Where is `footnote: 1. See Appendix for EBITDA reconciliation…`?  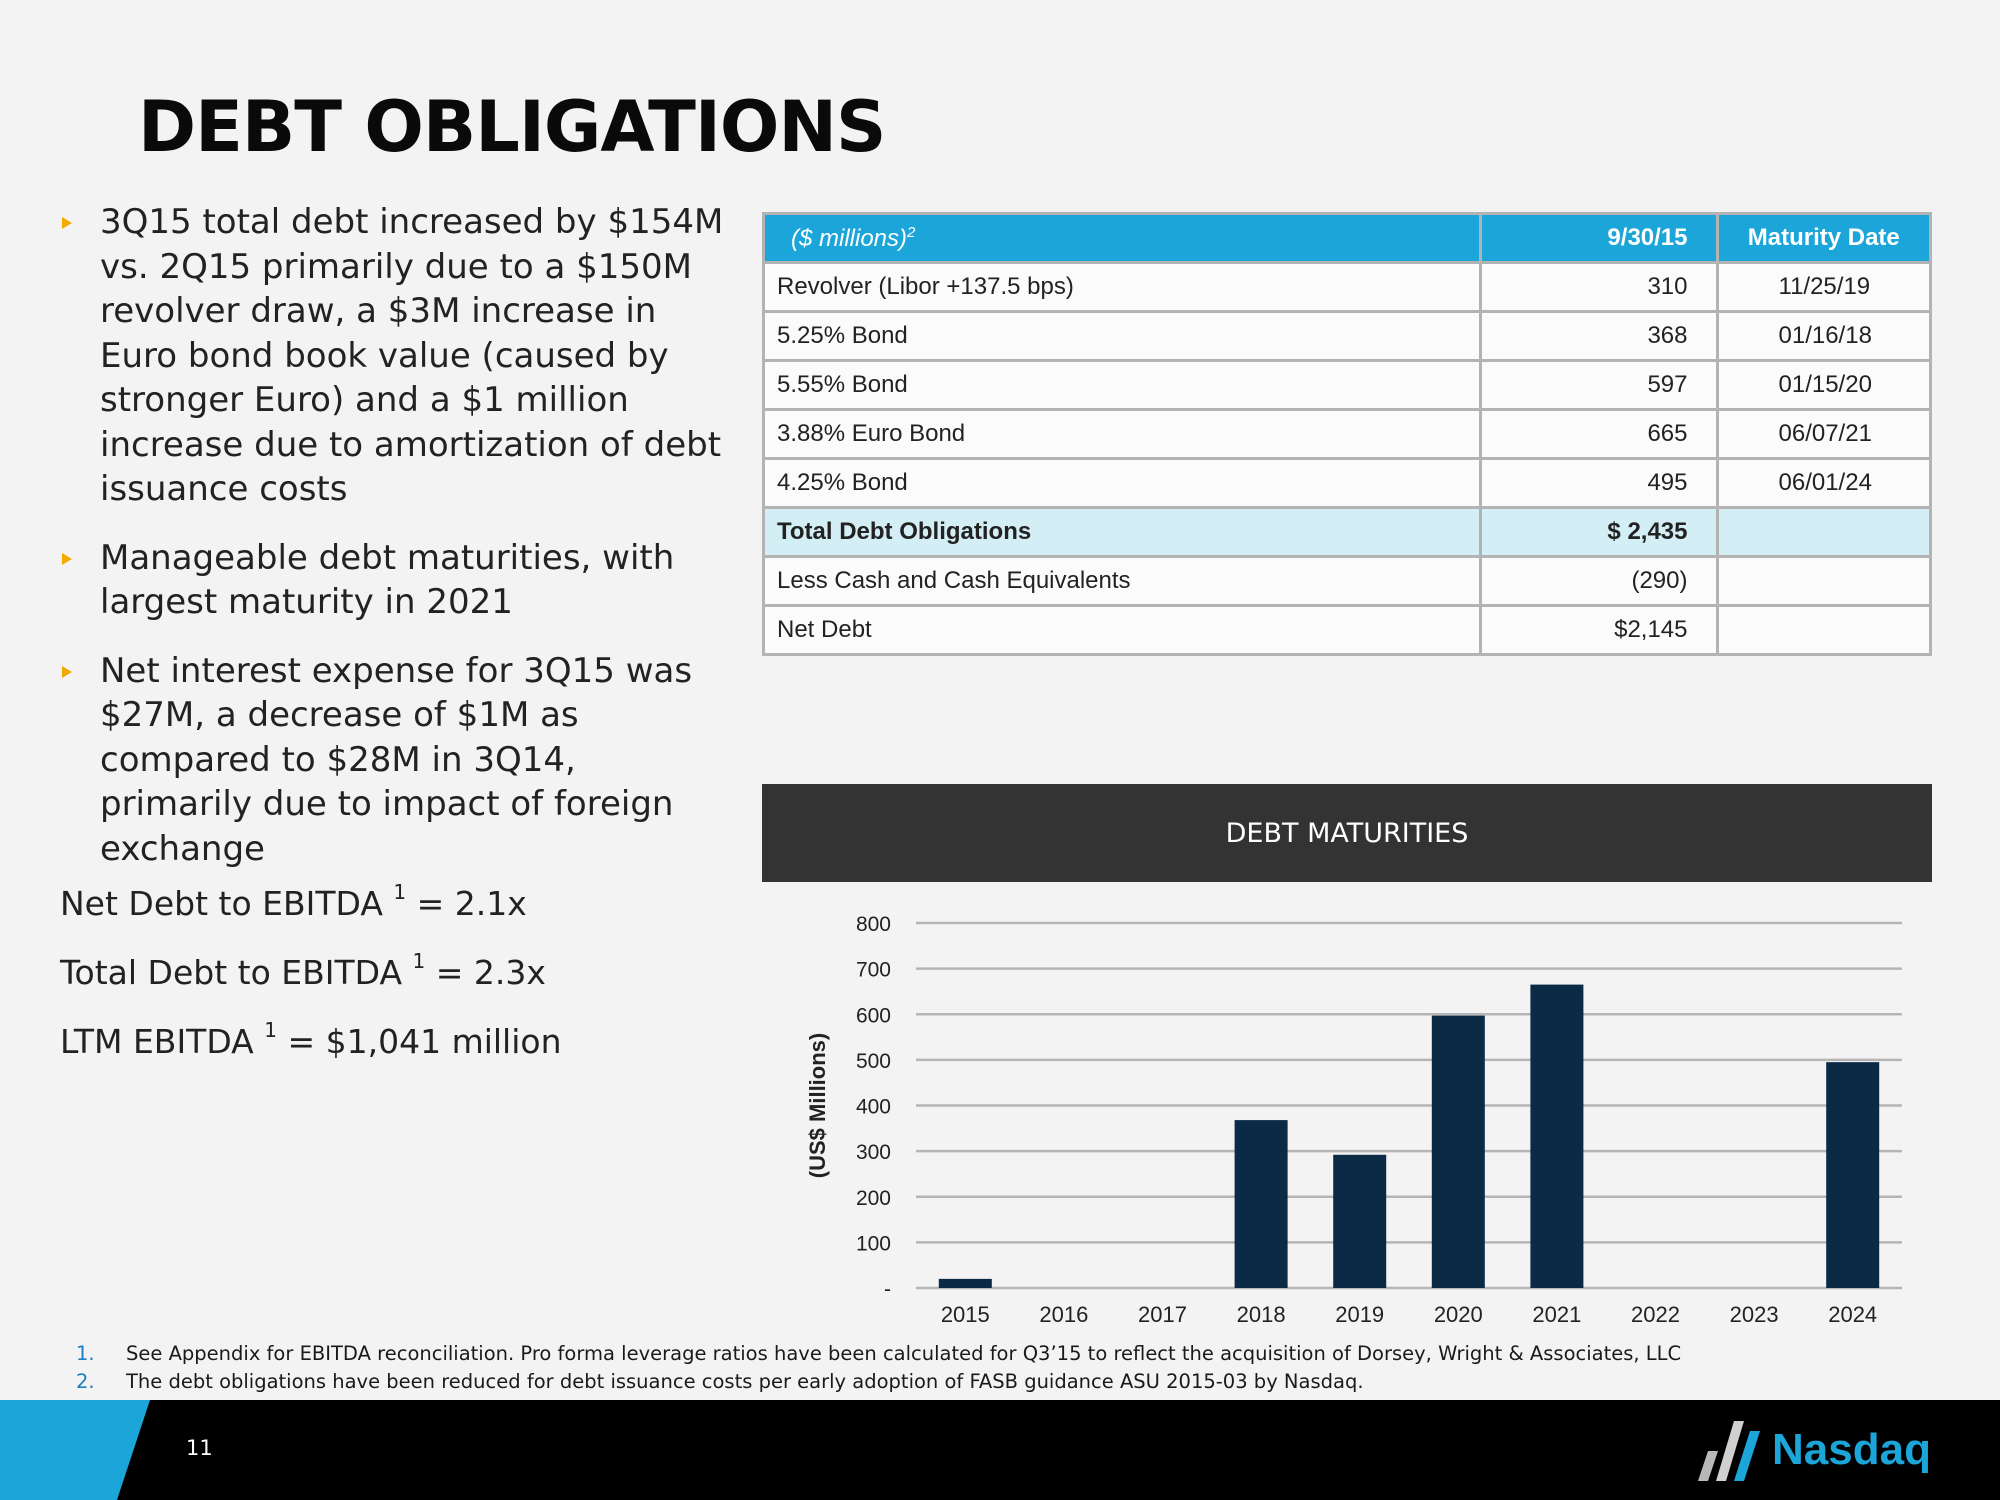
footnote: 1. See Appendix for EBITDA reconciliation… is located at coordinates (879, 1353).